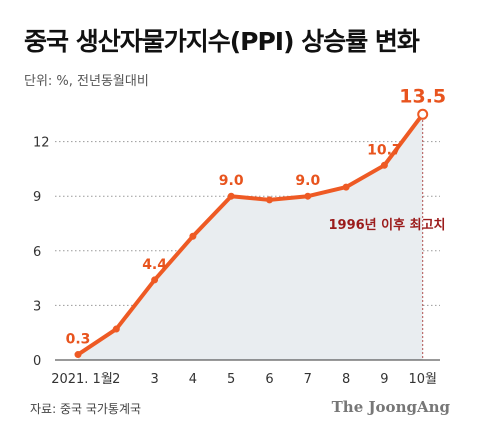 Image resolution: width=480 pixels, height=438 pixels. I want to click on data-label: 10.7, so click(384, 150).